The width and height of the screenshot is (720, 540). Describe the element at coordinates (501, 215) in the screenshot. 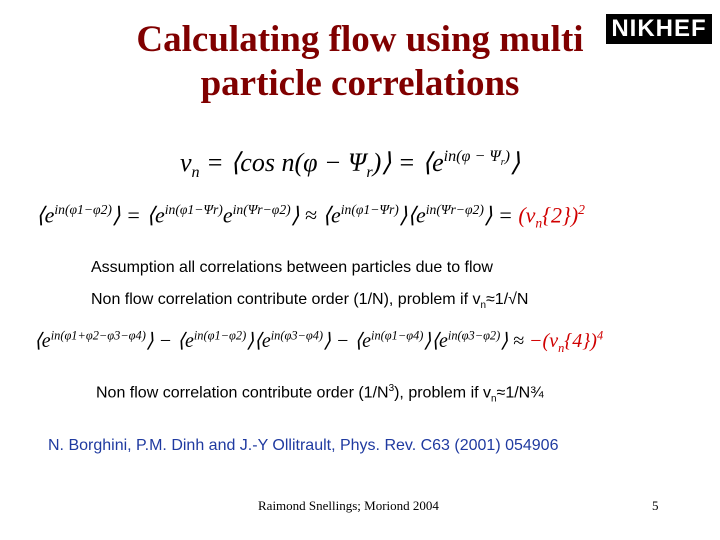

I see `eq-part: ⟩ =` at that location.